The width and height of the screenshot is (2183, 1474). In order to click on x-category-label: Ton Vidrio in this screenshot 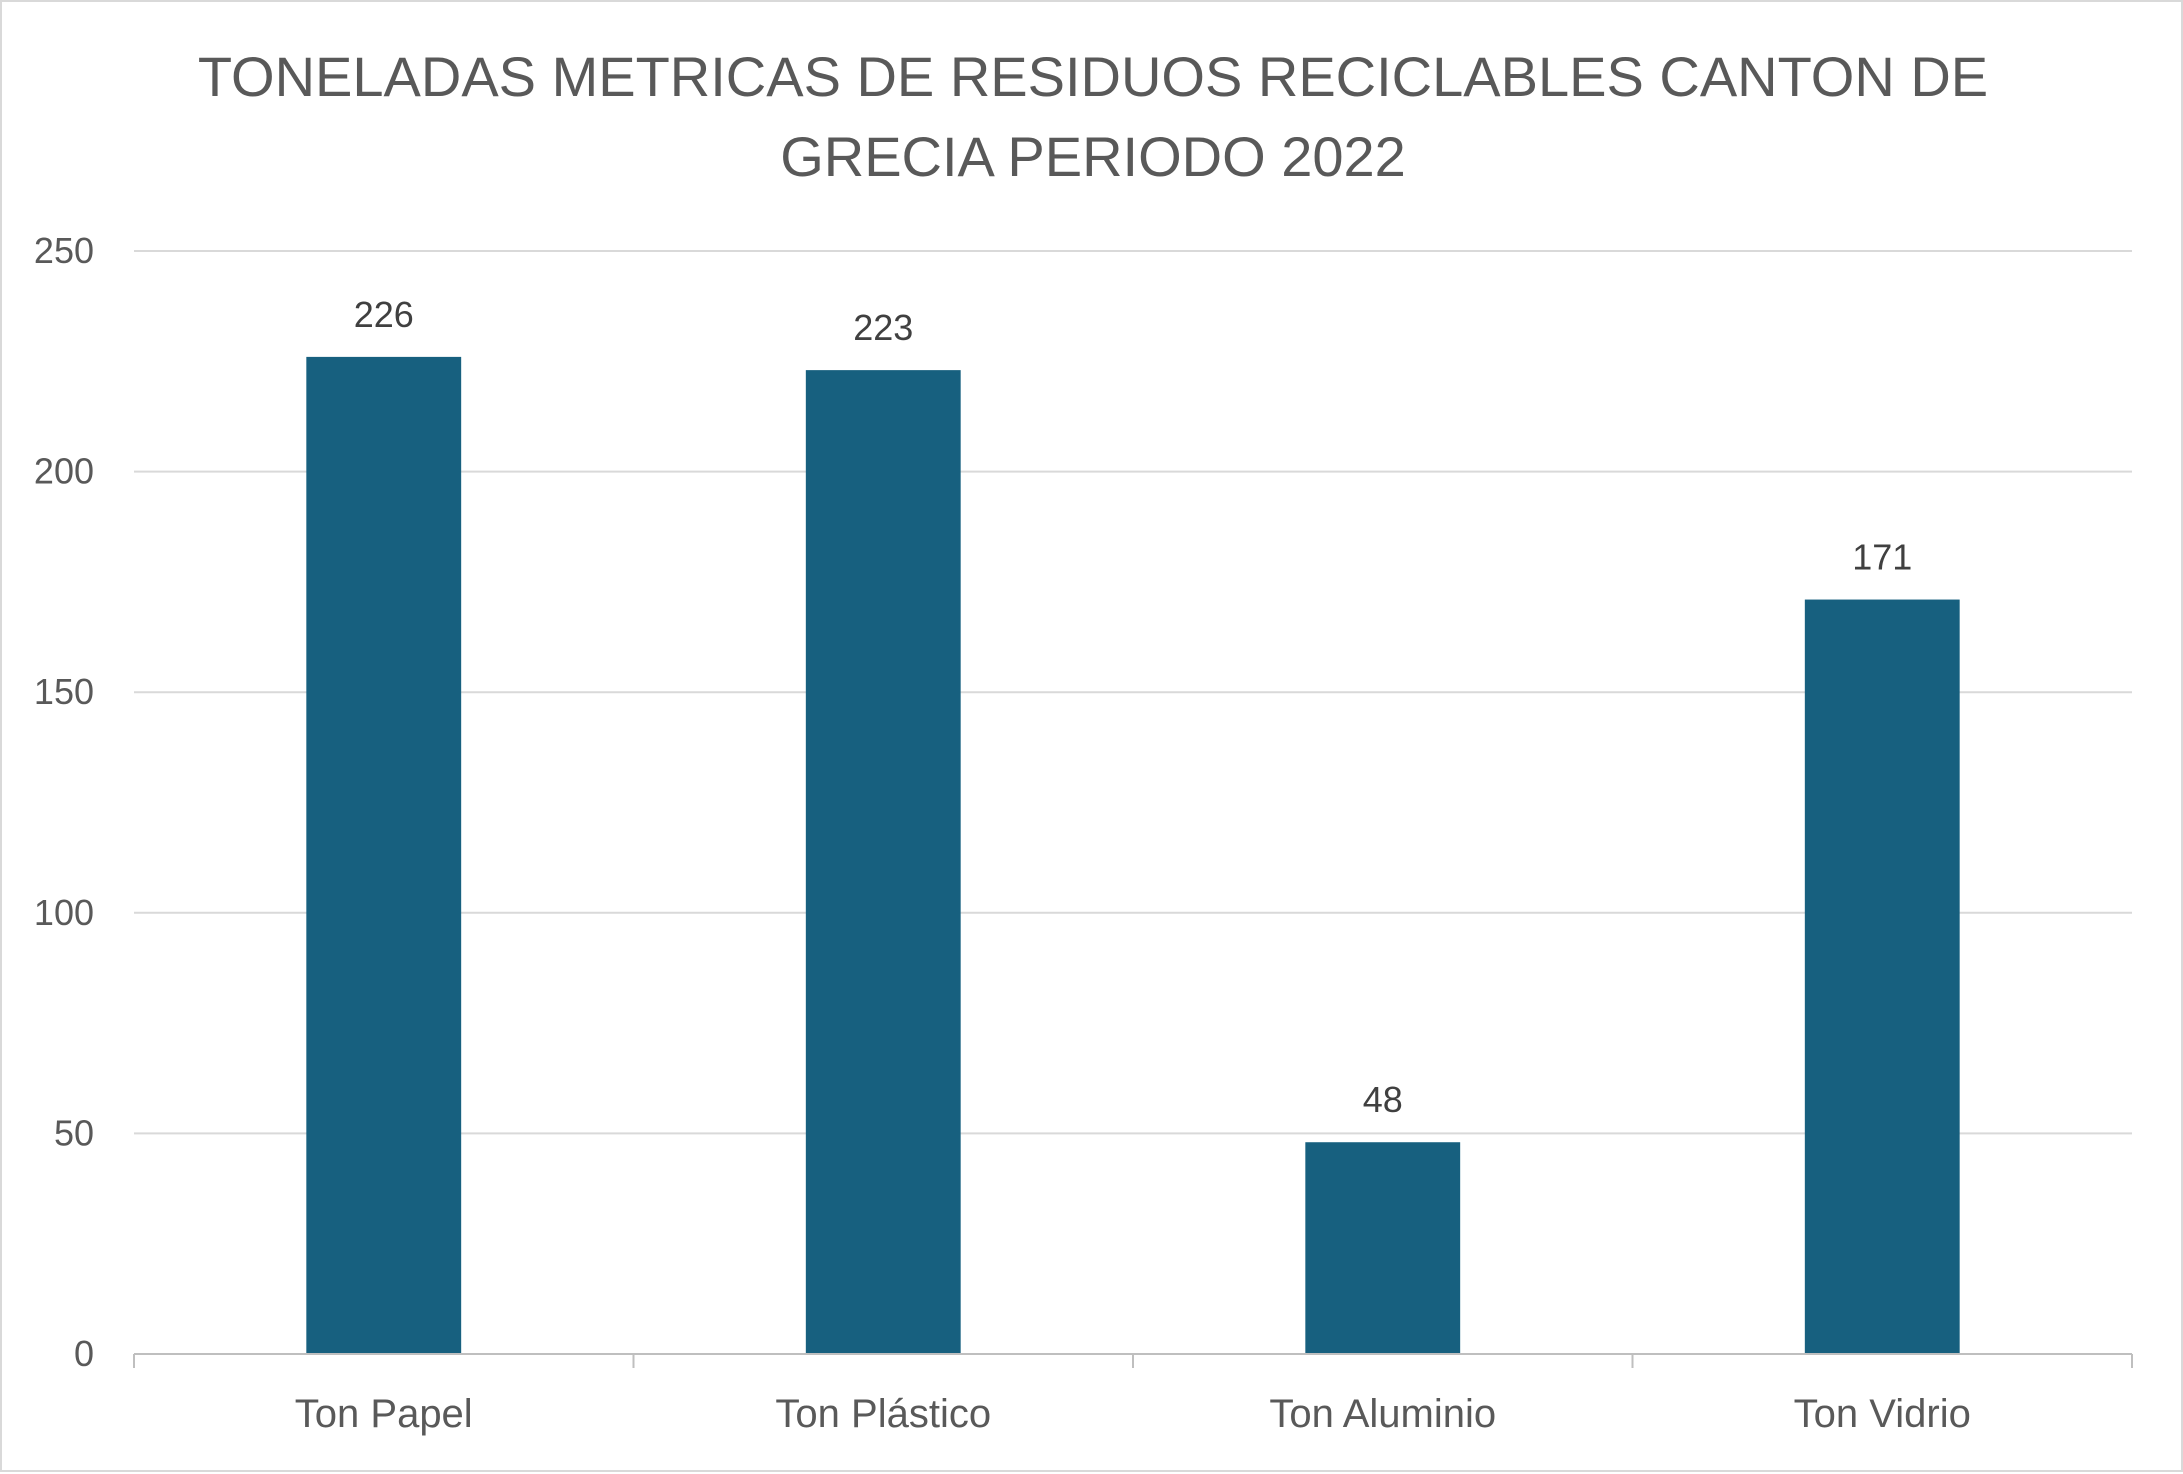, I will do `click(1882, 1414)`.